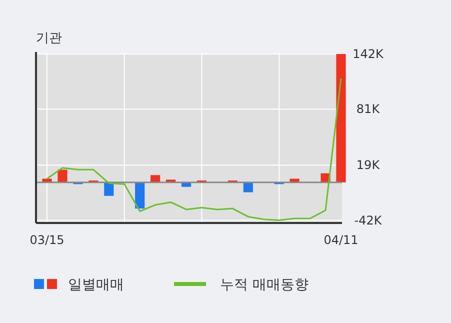 Image resolution: width=451 pixels, height=323 pixels. Describe the element at coordinates (368, 109) in the screenshot. I see `y-tick-label: 81K` at that location.